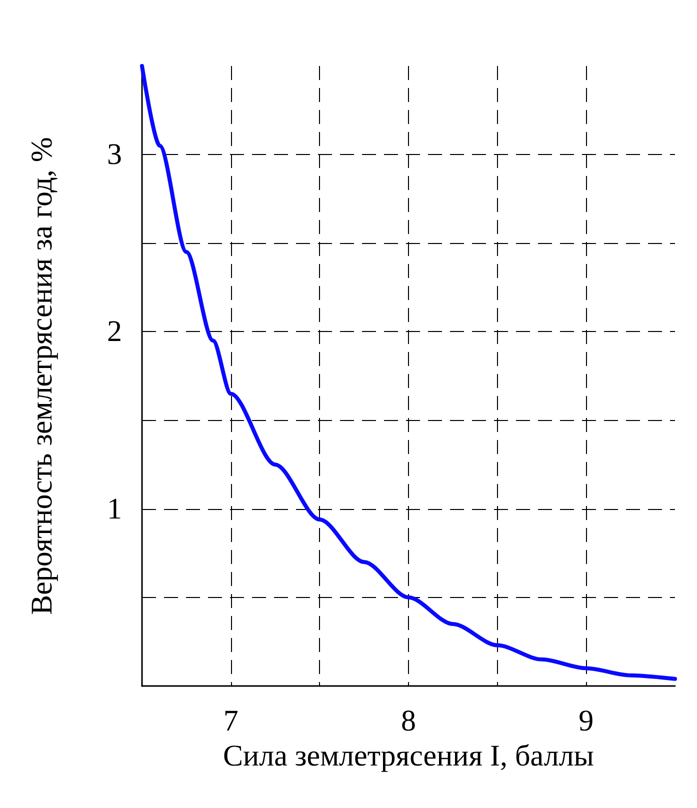  I want to click on y-axis-title: Вероятность землетрясения за год, %, so click(42, 376).